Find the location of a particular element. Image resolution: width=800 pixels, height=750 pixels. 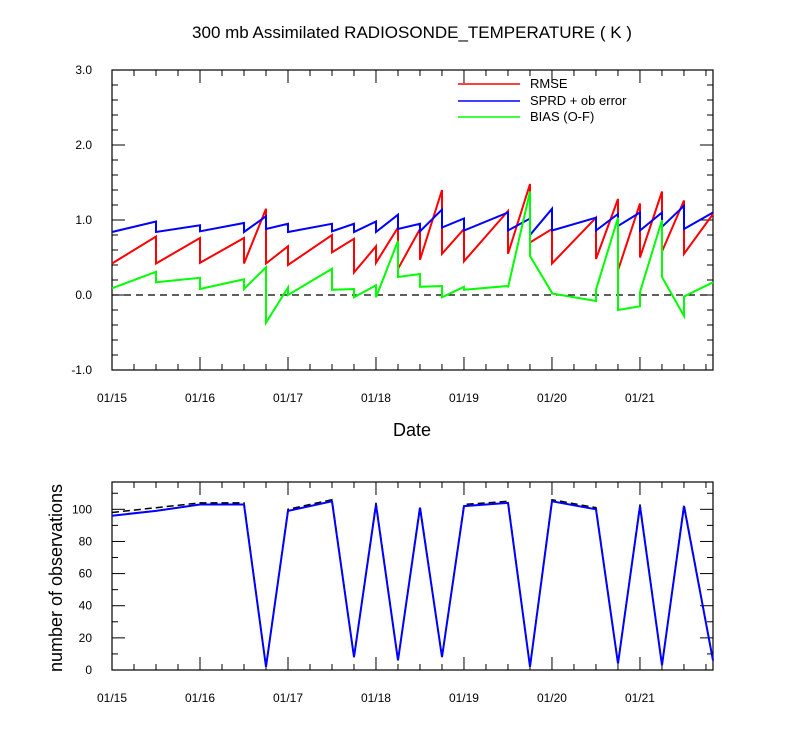

y-tick-label: 100 is located at coordinates (82, 509).